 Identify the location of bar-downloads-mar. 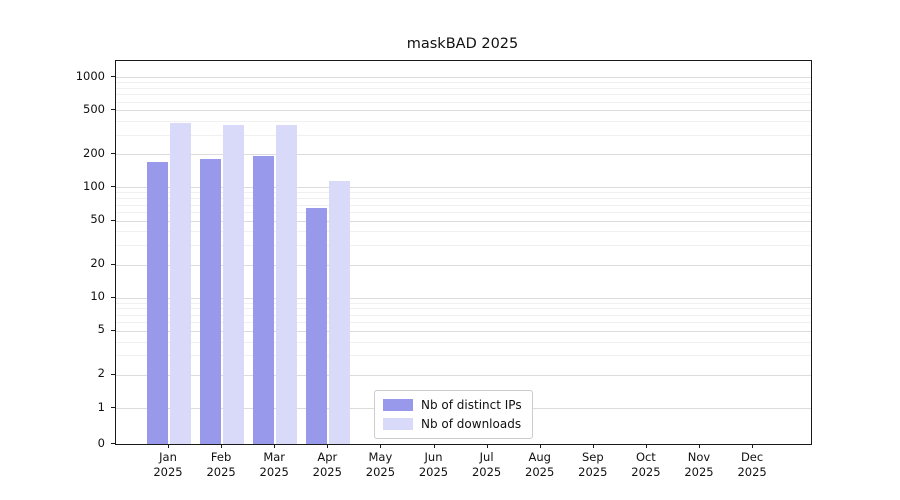
(287, 284).